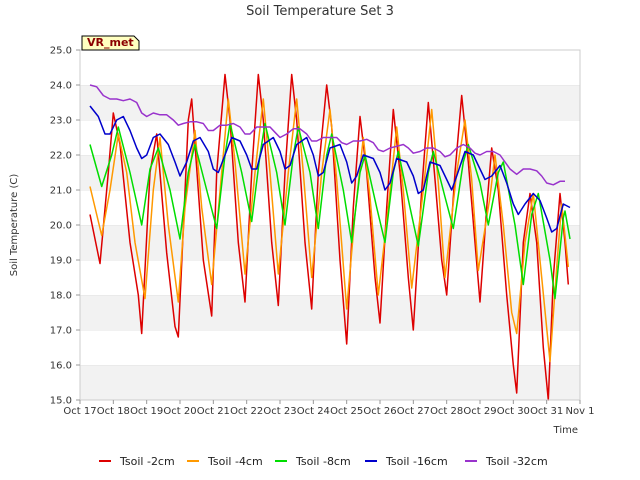 This screenshot has height=480, width=640. I want to click on y-tick-label: 16.0, so click(61, 366).